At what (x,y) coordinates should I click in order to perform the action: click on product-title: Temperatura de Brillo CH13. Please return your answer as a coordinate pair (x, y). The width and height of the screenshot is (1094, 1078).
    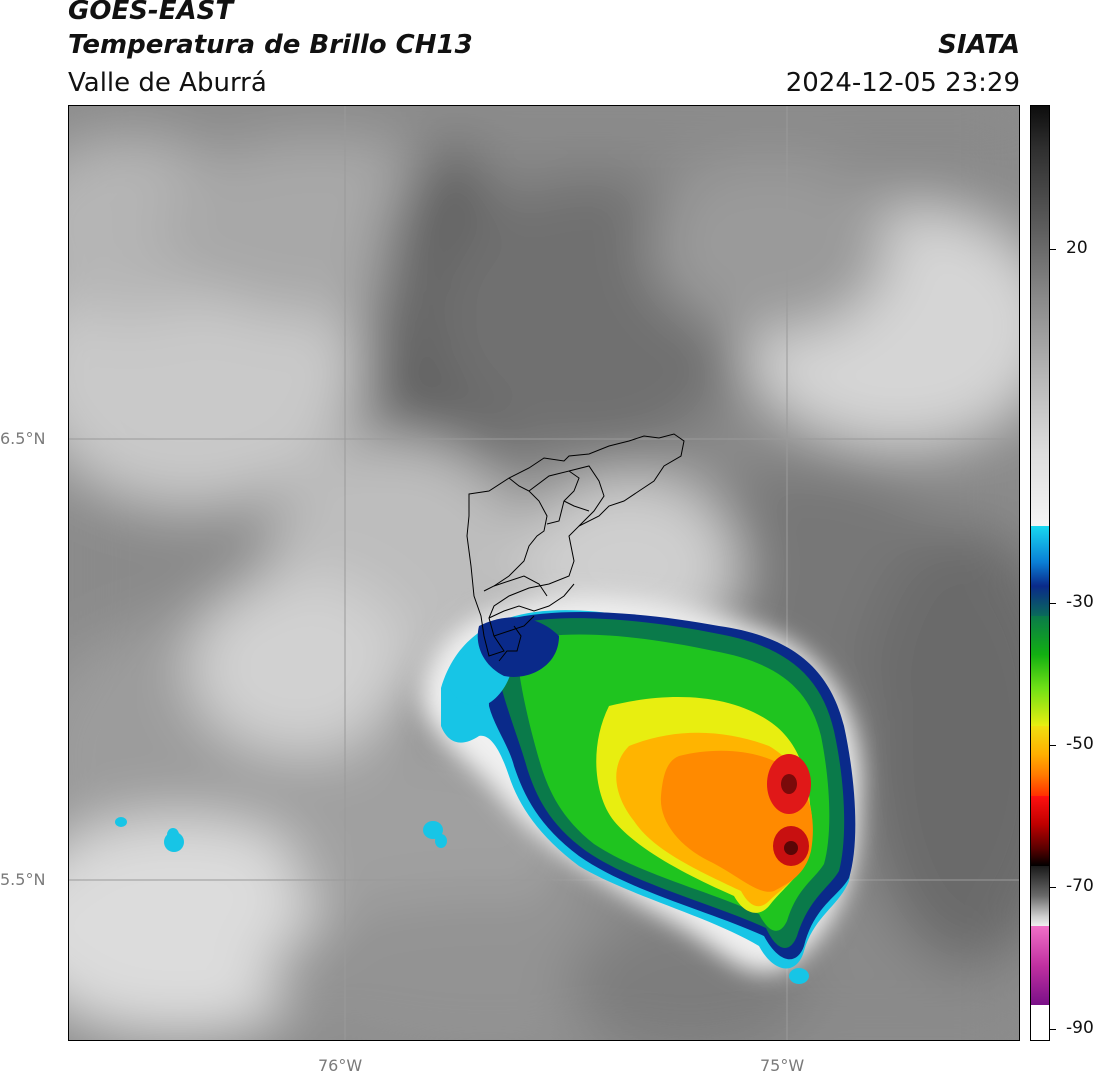
    Looking at the image, I should click on (270, 45).